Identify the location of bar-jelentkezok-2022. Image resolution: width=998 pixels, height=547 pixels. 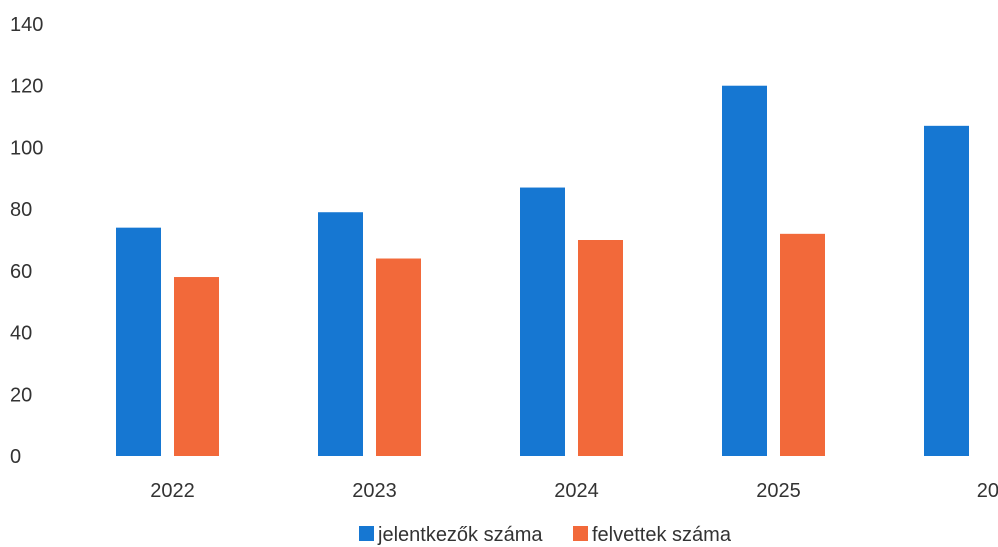
(138, 341).